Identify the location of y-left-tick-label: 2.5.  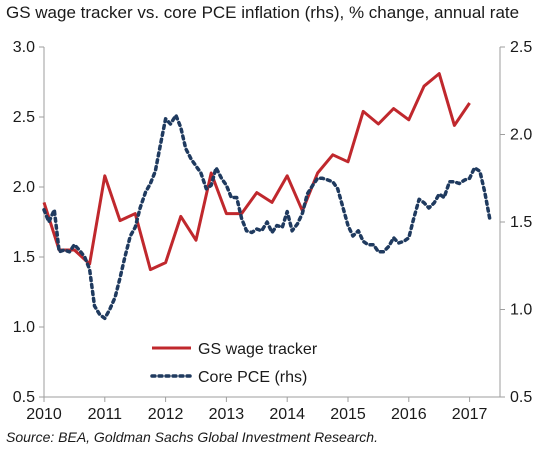
(24, 117).